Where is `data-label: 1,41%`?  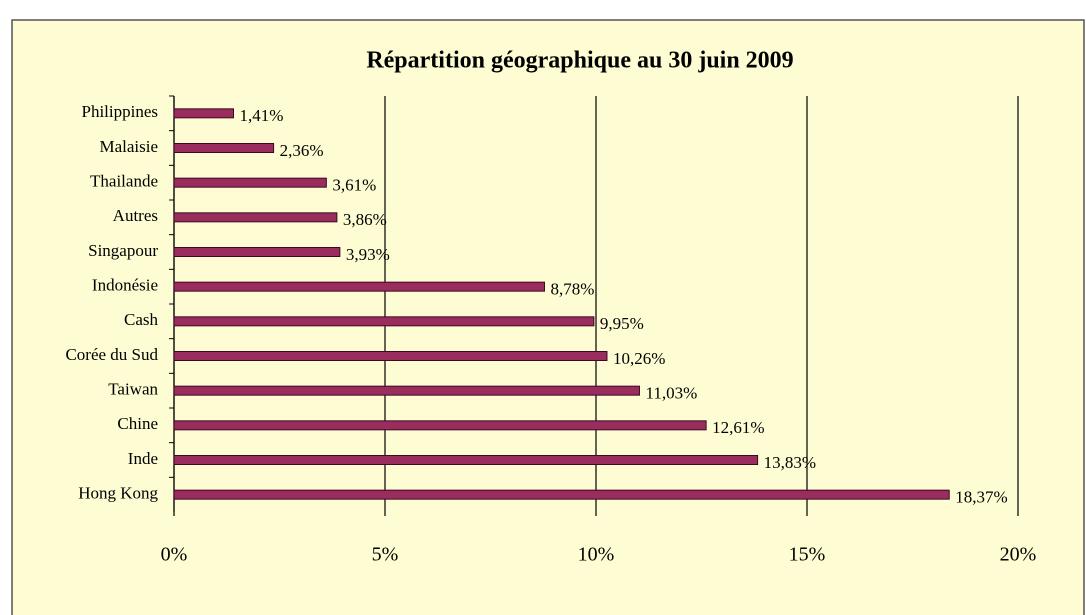 data-label: 1,41% is located at coordinates (262, 115).